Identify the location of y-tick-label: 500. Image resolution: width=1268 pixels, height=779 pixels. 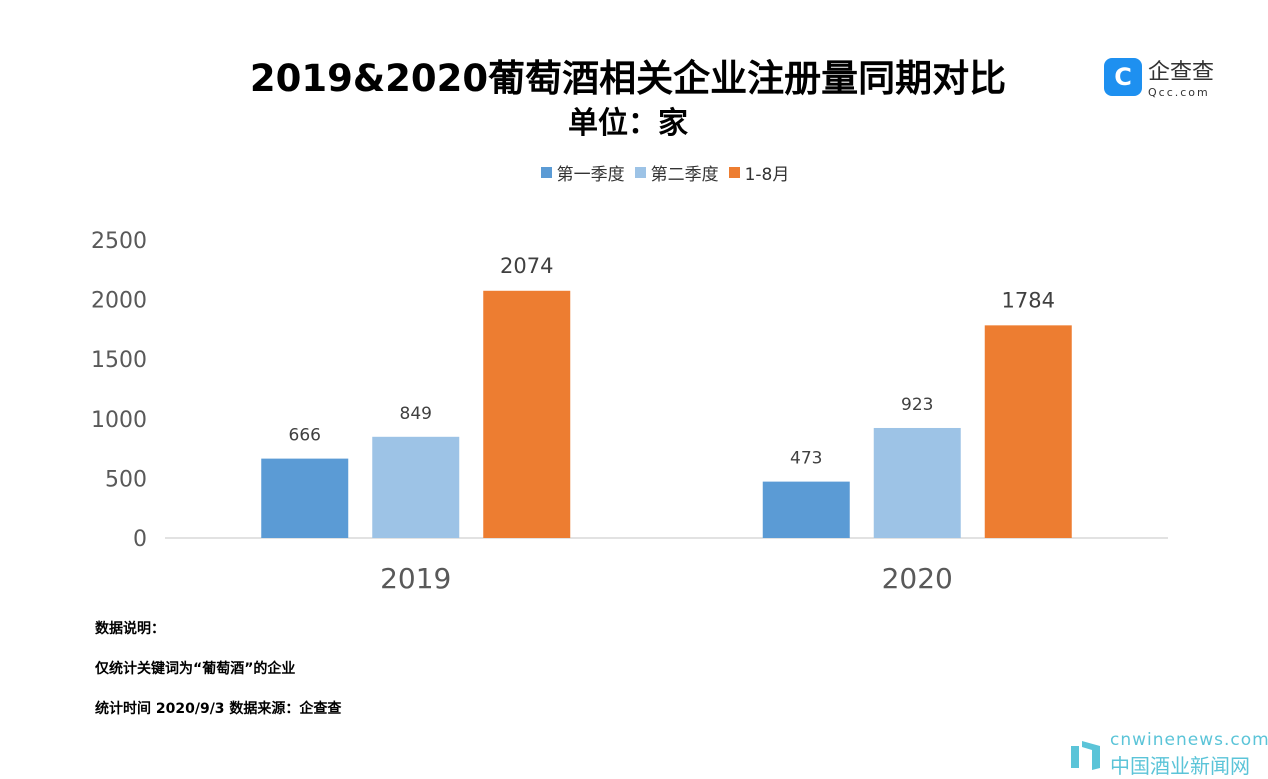
(126, 479).